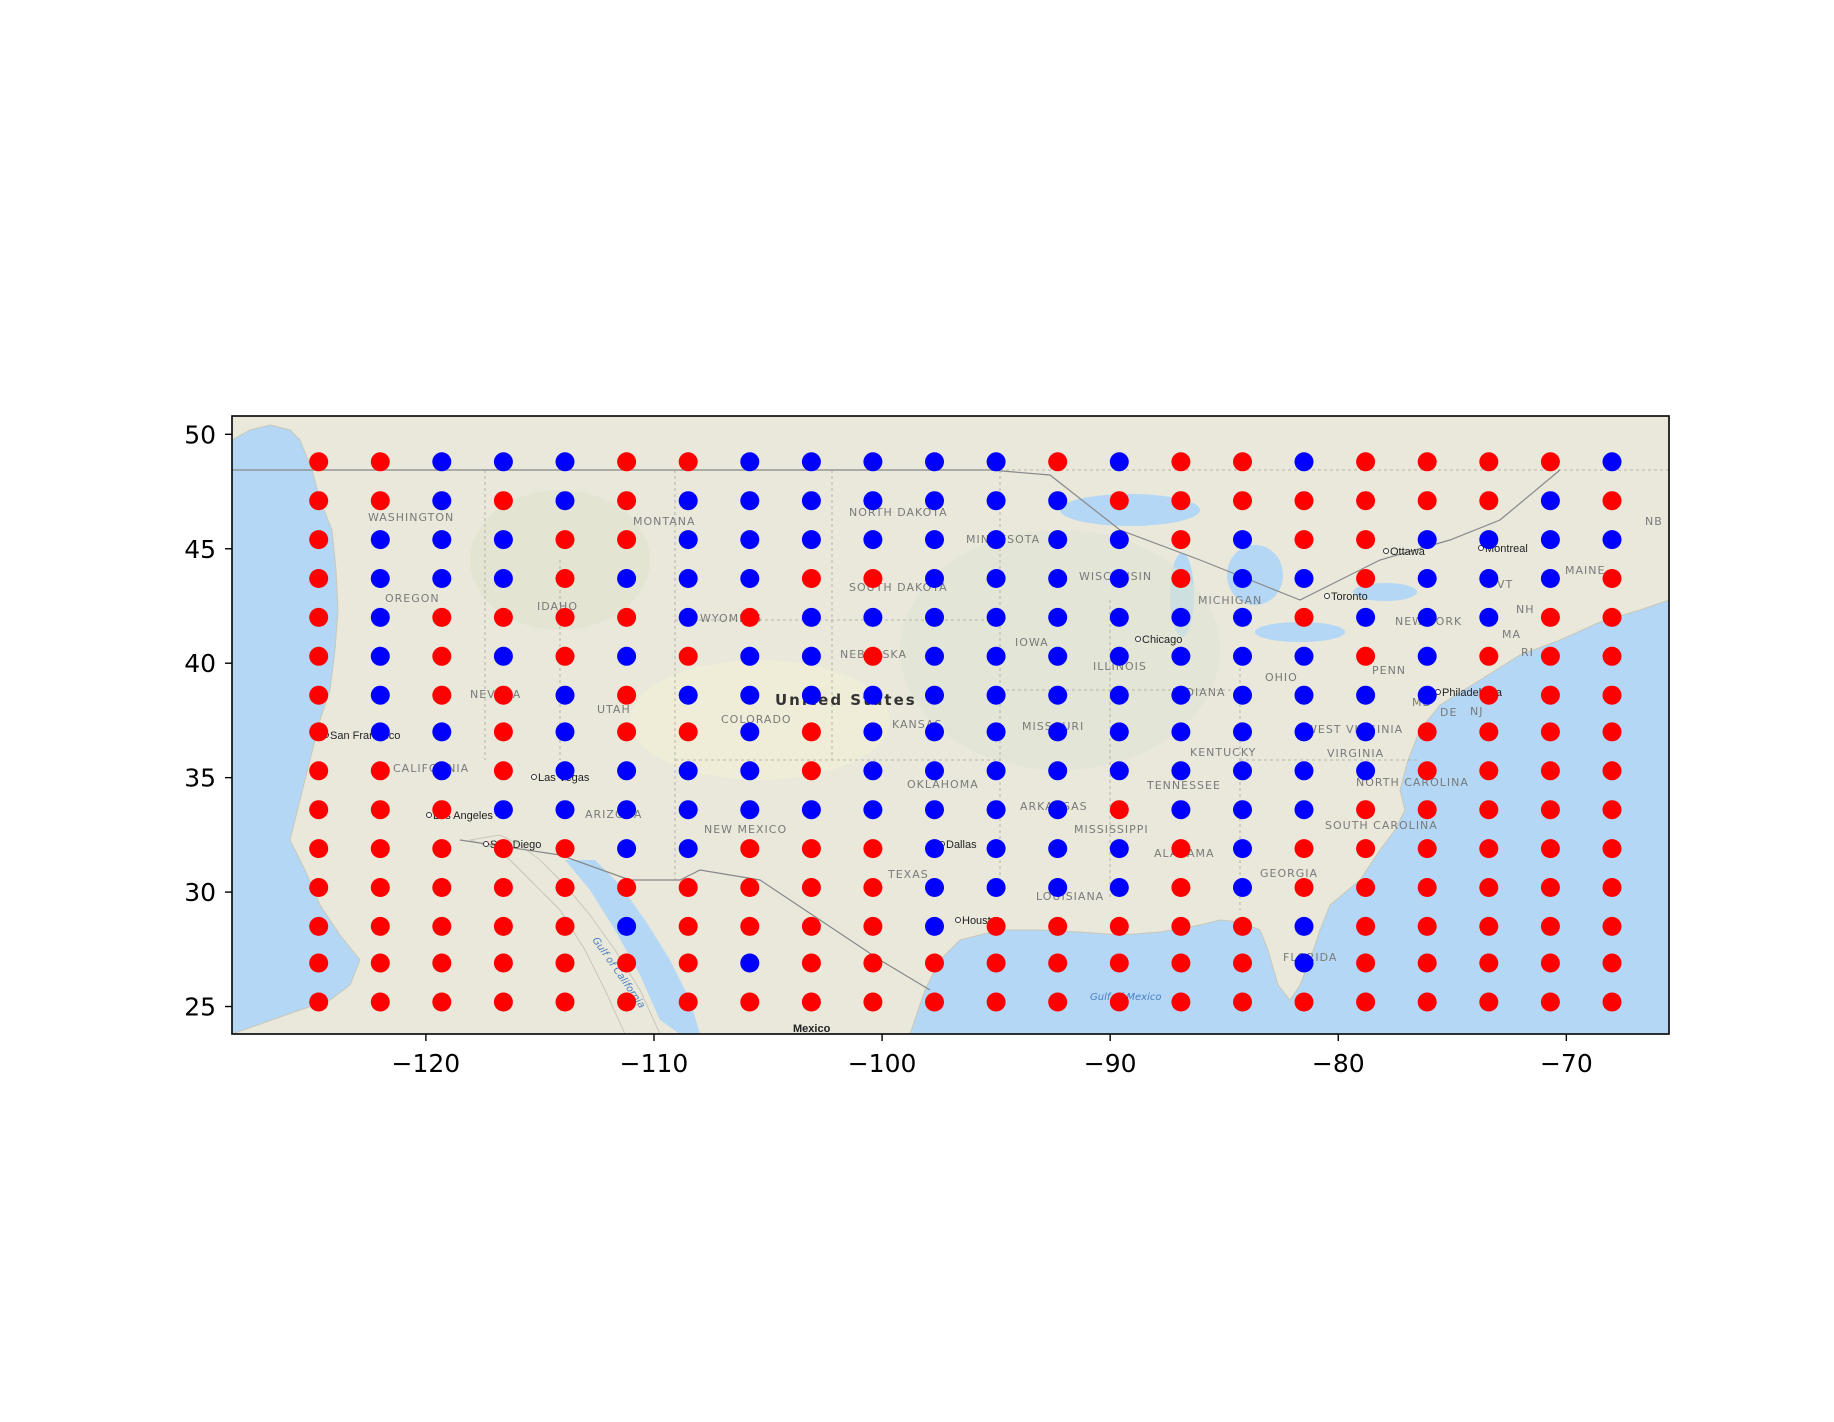 The image size is (1834, 1422). I want to click on label-city: Dallas, so click(961, 845).